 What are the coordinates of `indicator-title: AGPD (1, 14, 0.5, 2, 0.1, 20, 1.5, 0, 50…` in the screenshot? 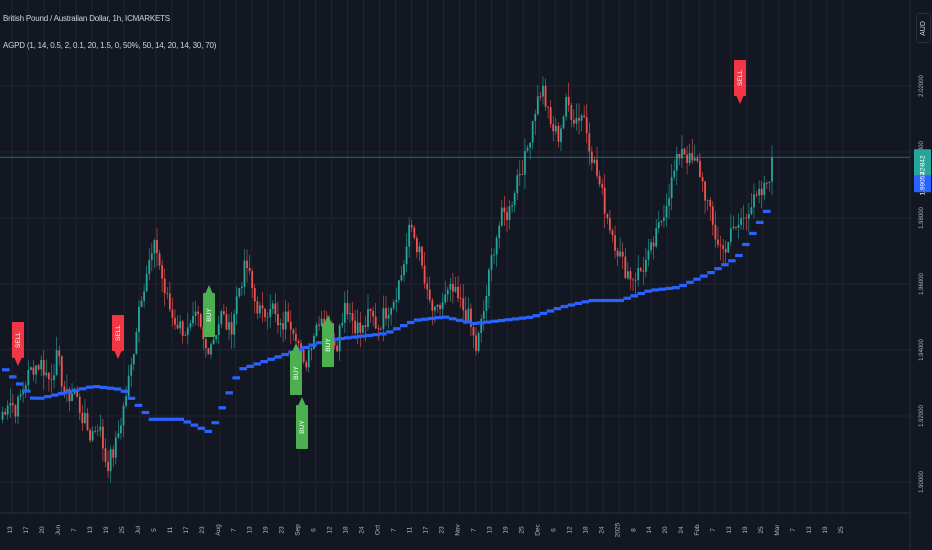 It's located at (110, 45).